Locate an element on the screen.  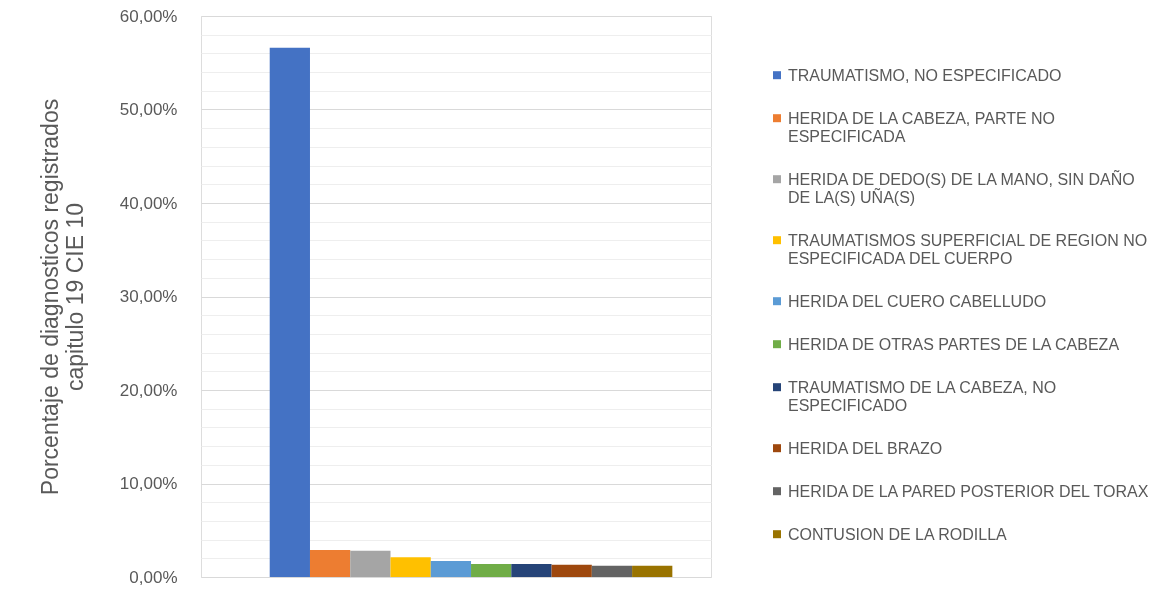
y-tick-label: 30,00% is located at coordinates (148, 296).